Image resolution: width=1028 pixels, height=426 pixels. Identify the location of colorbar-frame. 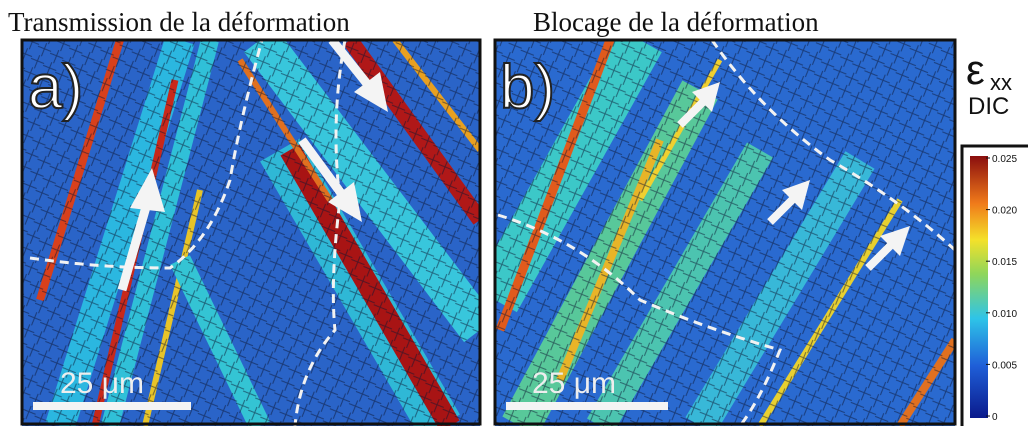
(994, 285).